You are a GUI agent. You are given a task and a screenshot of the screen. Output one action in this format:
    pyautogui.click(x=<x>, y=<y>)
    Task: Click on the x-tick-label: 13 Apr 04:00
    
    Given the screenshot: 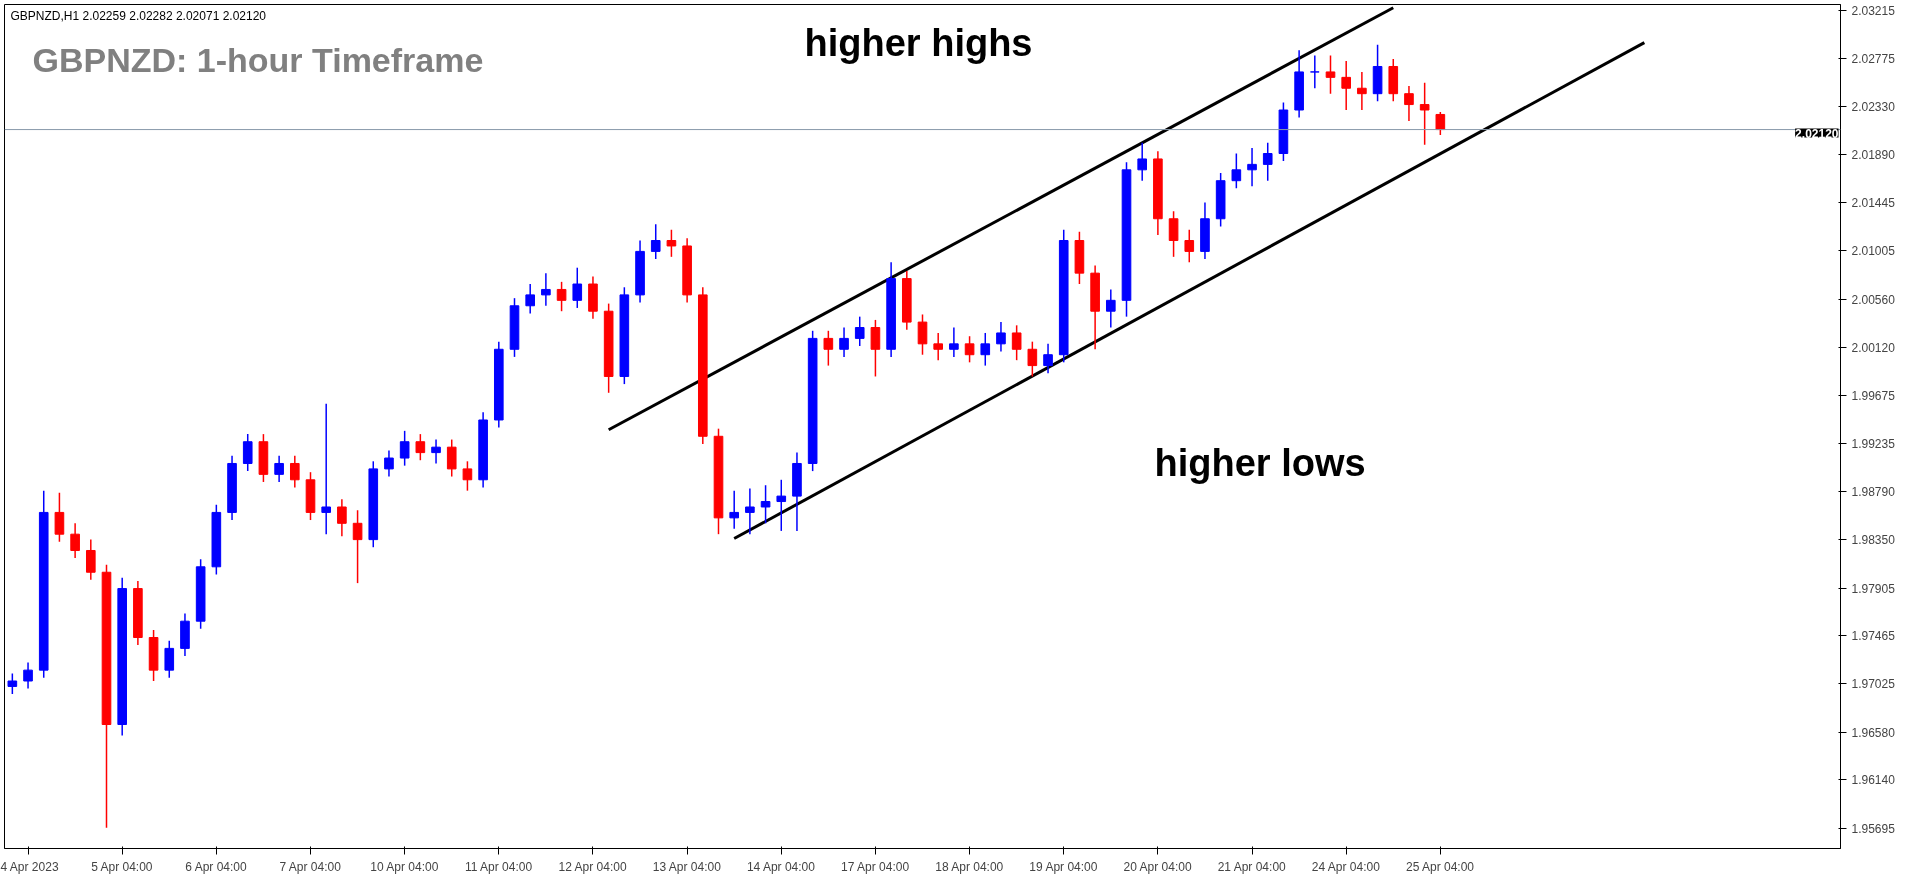 What is the action you would take?
    pyautogui.click(x=687, y=866)
    